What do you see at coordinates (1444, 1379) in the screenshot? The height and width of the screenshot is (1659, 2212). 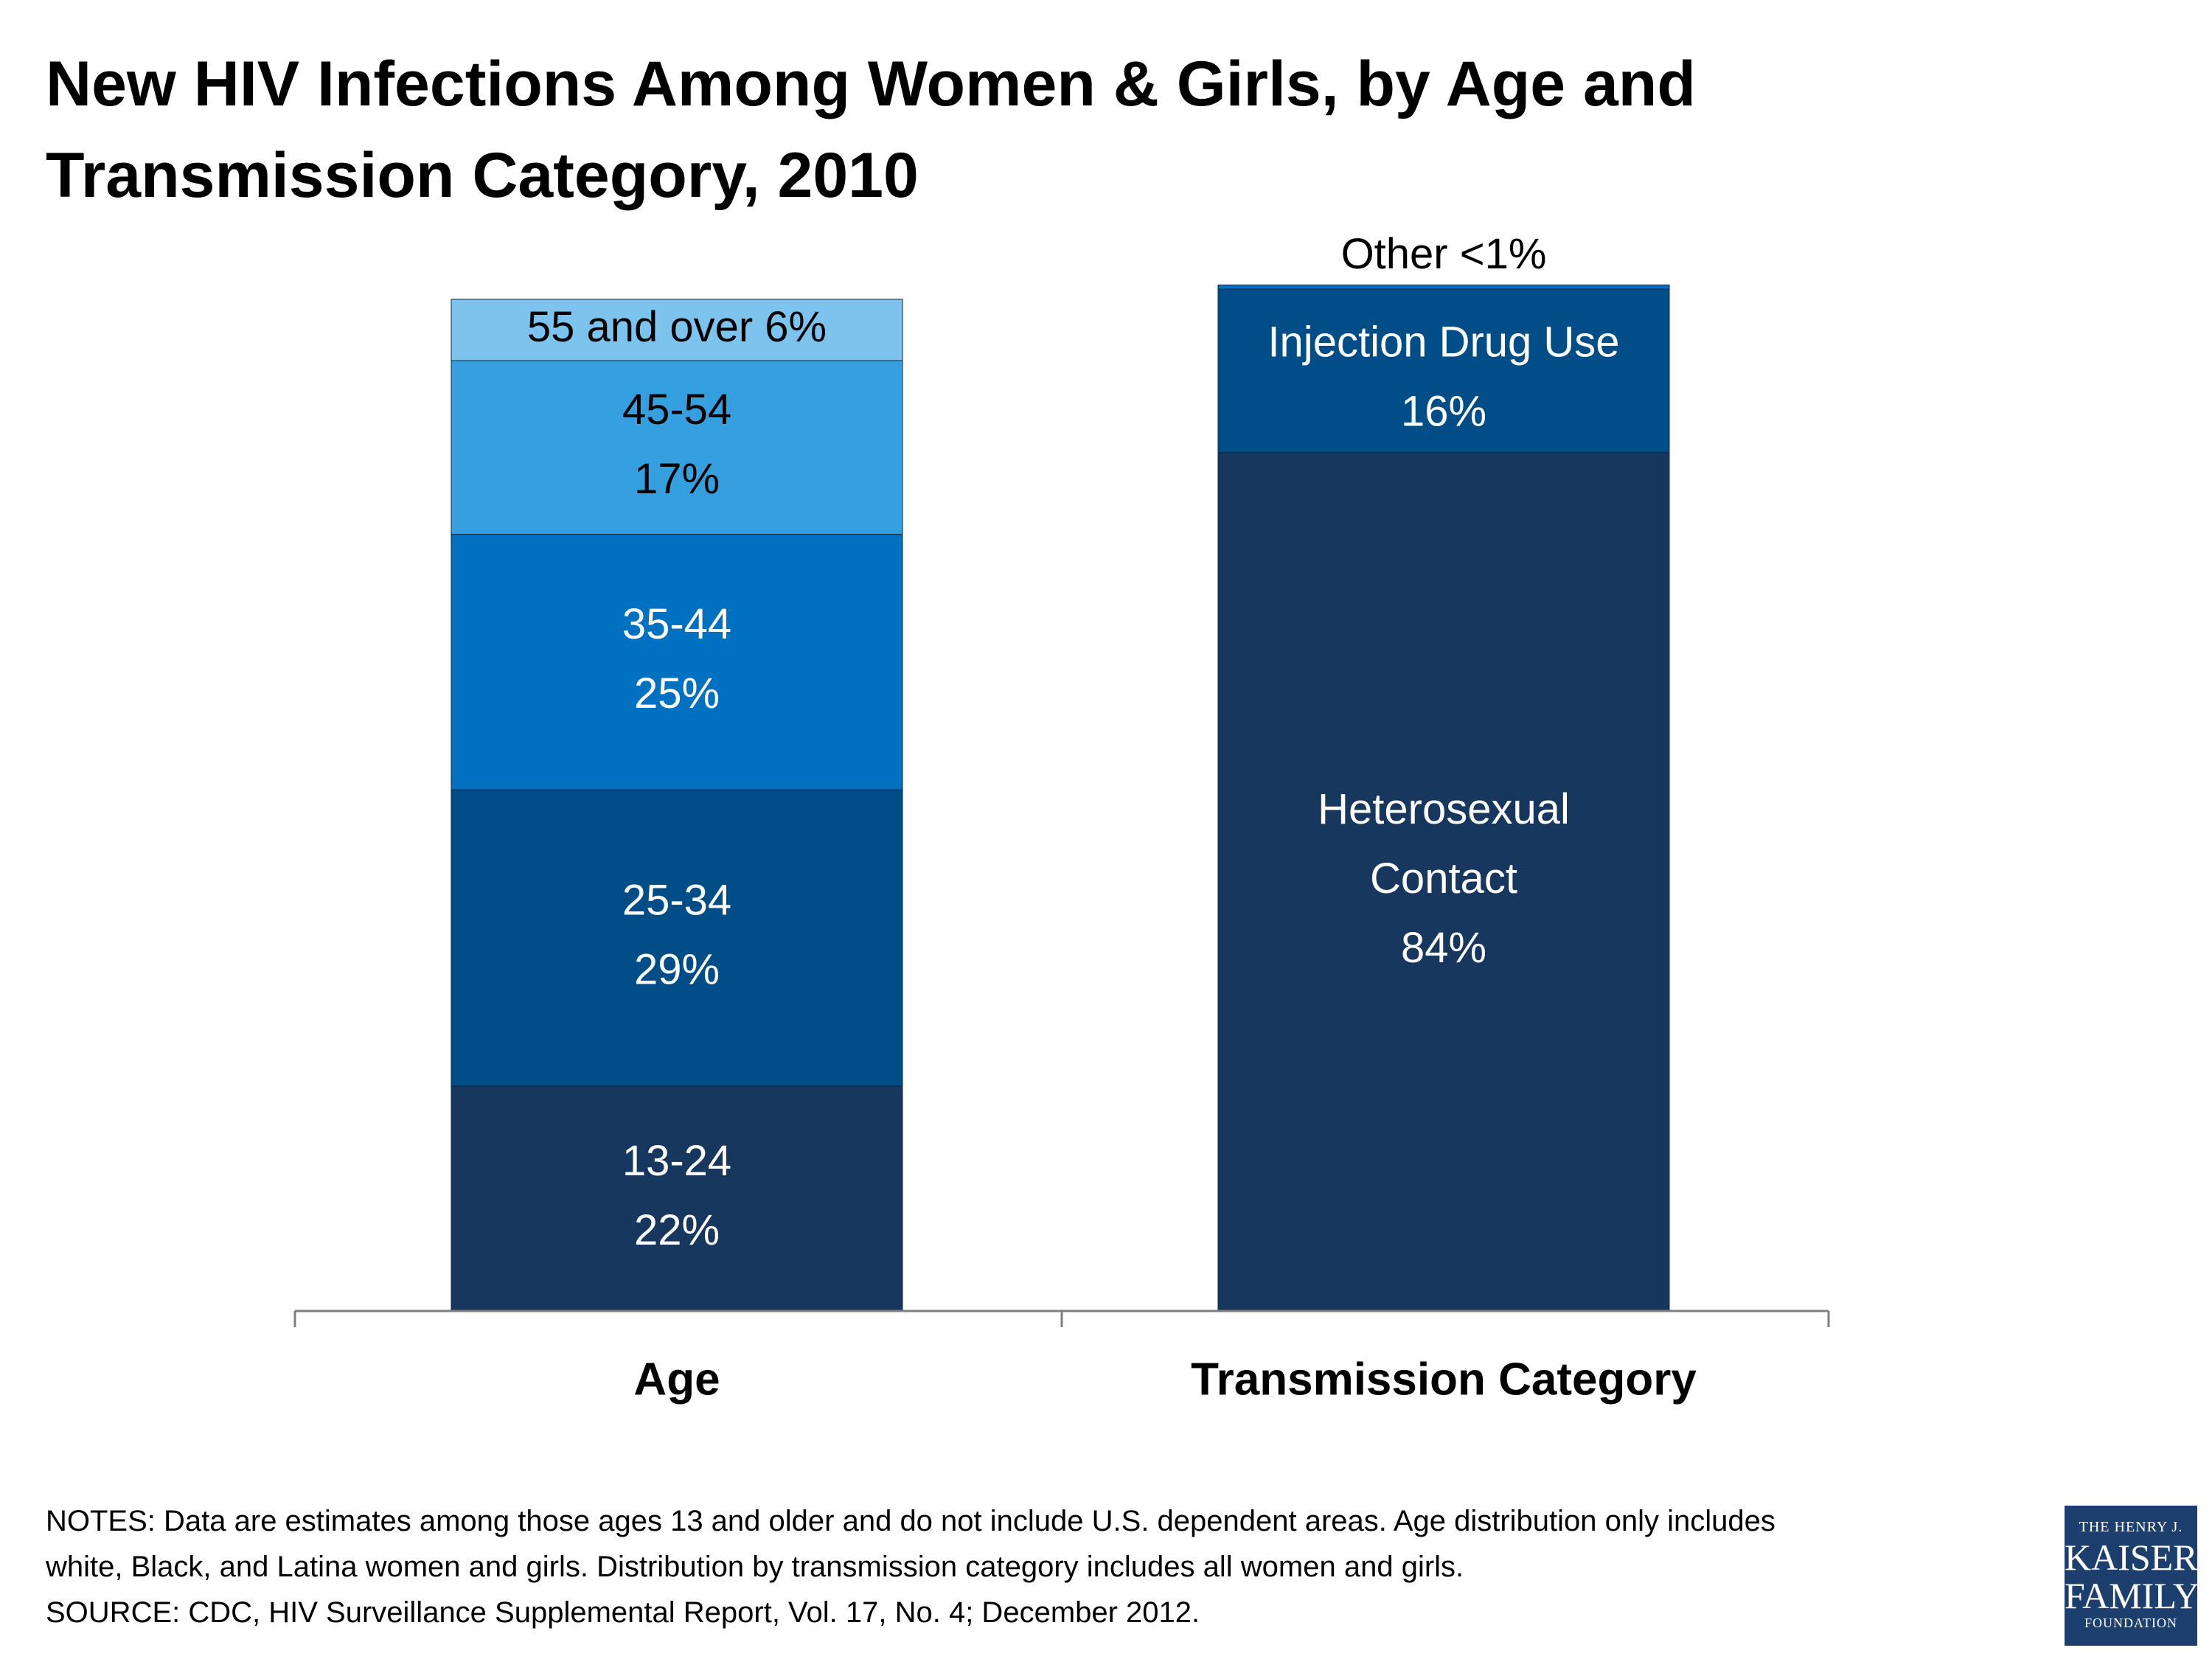 I see `x-tick-label-transmission-category: Transmission Category` at bounding box center [1444, 1379].